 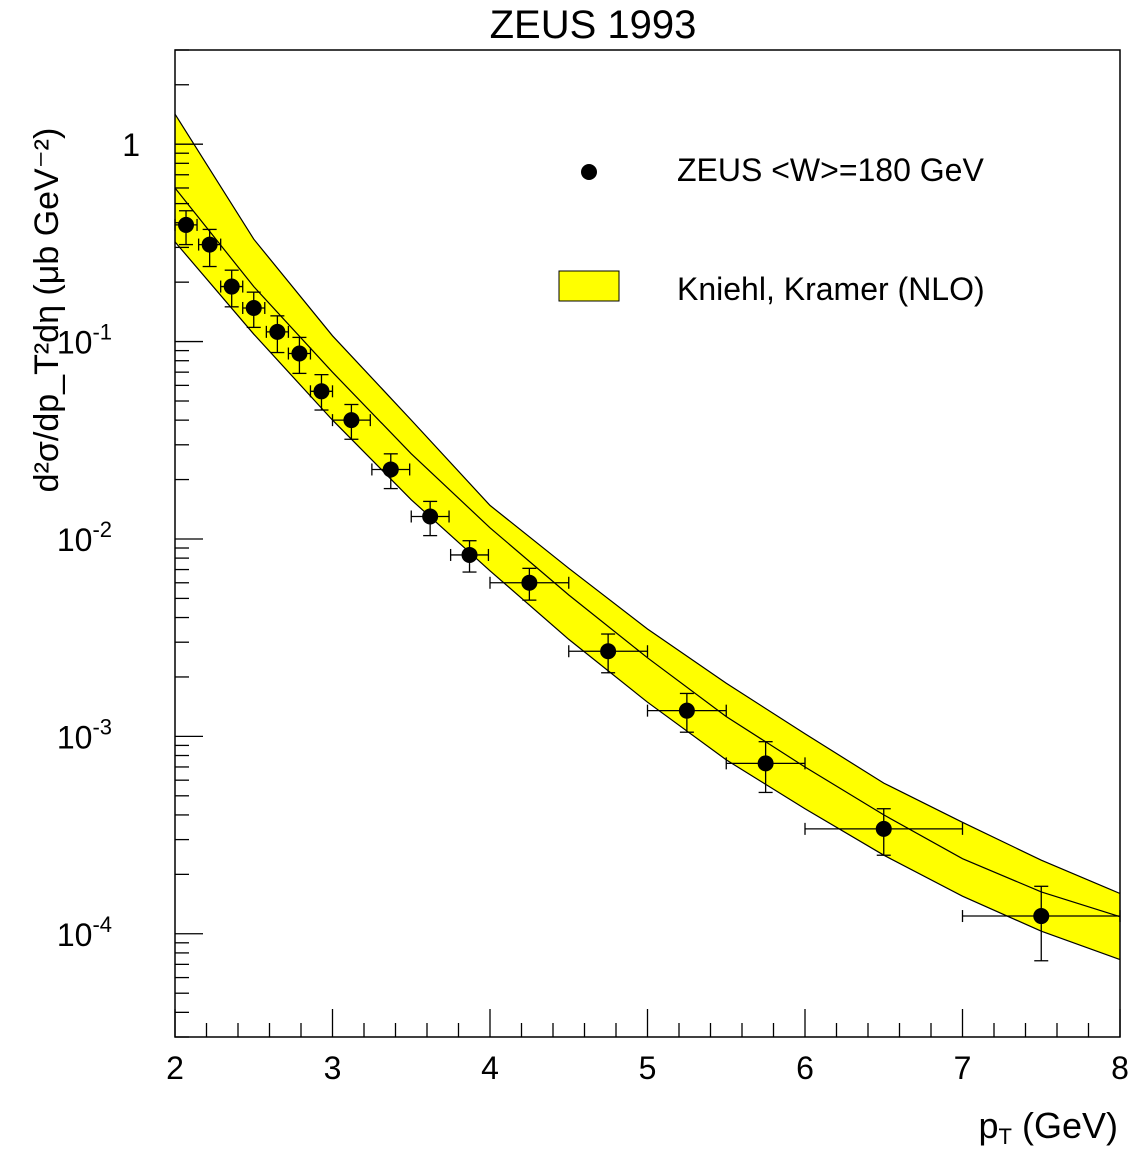 I want to click on y-tick-label: 10⁻³, so click(x=84, y=734).